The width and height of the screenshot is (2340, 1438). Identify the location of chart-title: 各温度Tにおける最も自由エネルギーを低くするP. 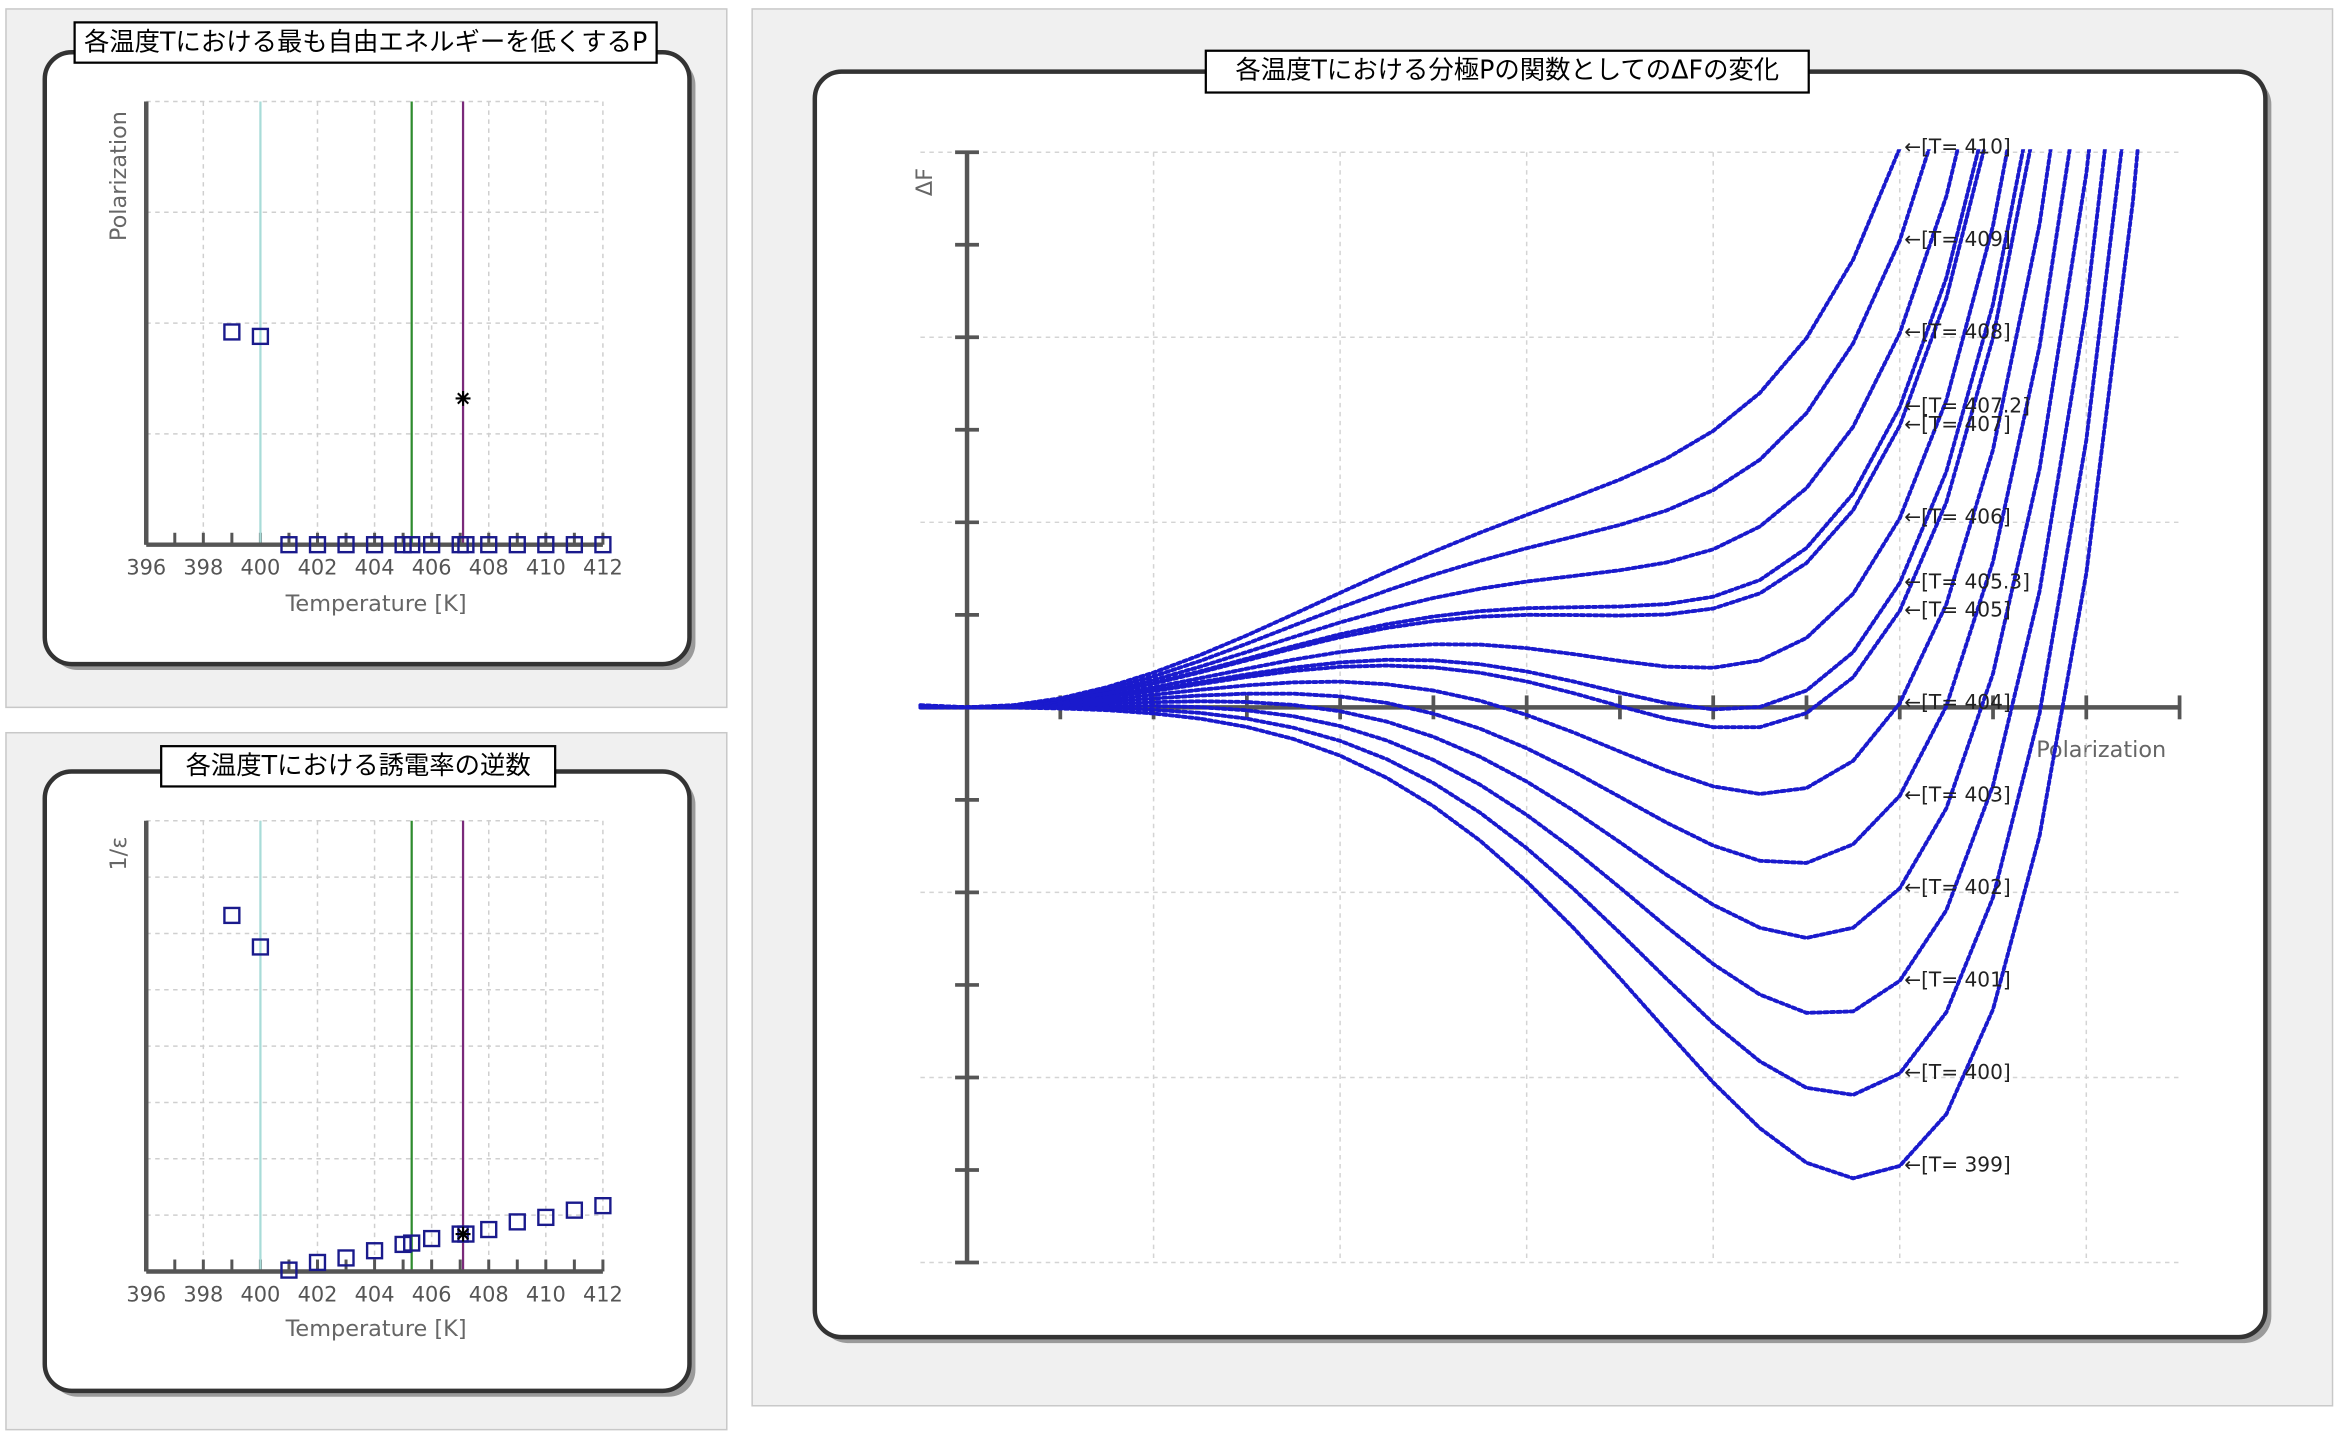
(365, 41).